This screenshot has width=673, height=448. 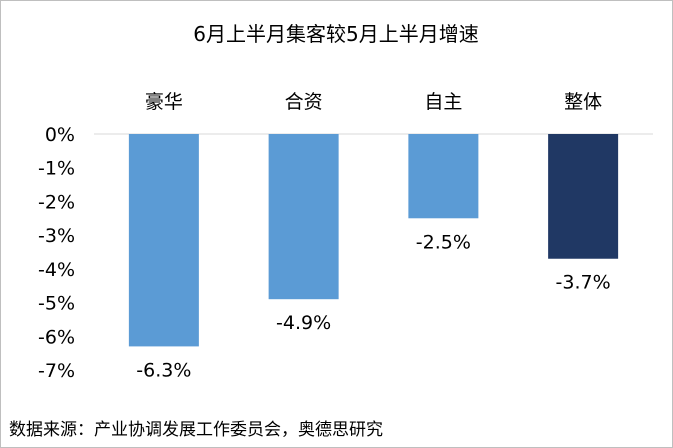 I want to click on y-tick-label: -4%, so click(x=56, y=270).